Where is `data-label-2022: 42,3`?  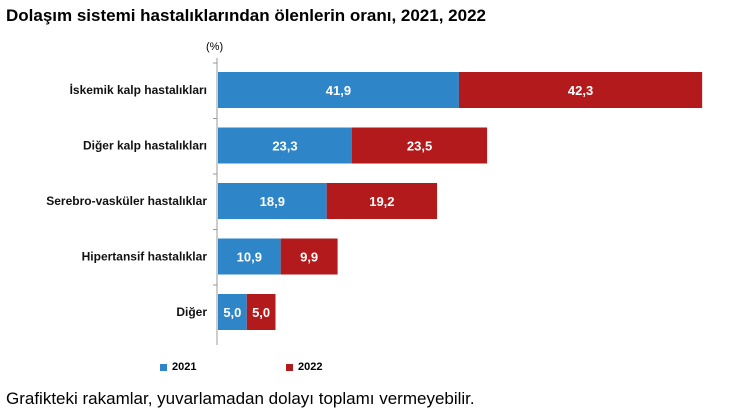
data-label-2022: 42,3 is located at coordinates (580, 90).